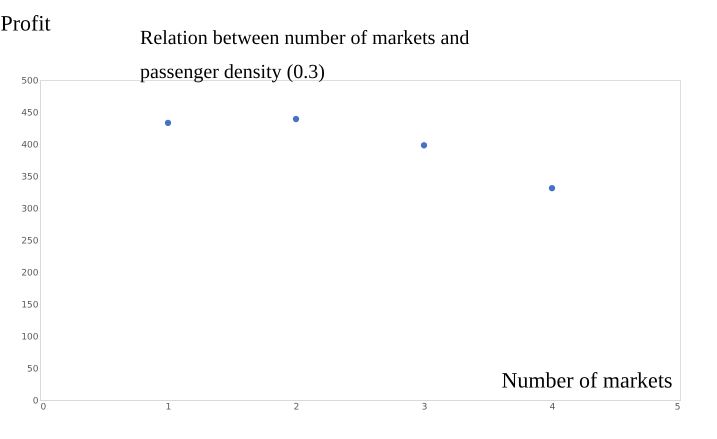 This screenshot has width=717, height=439. I want to click on y-tick-label: 400, so click(30, 145).